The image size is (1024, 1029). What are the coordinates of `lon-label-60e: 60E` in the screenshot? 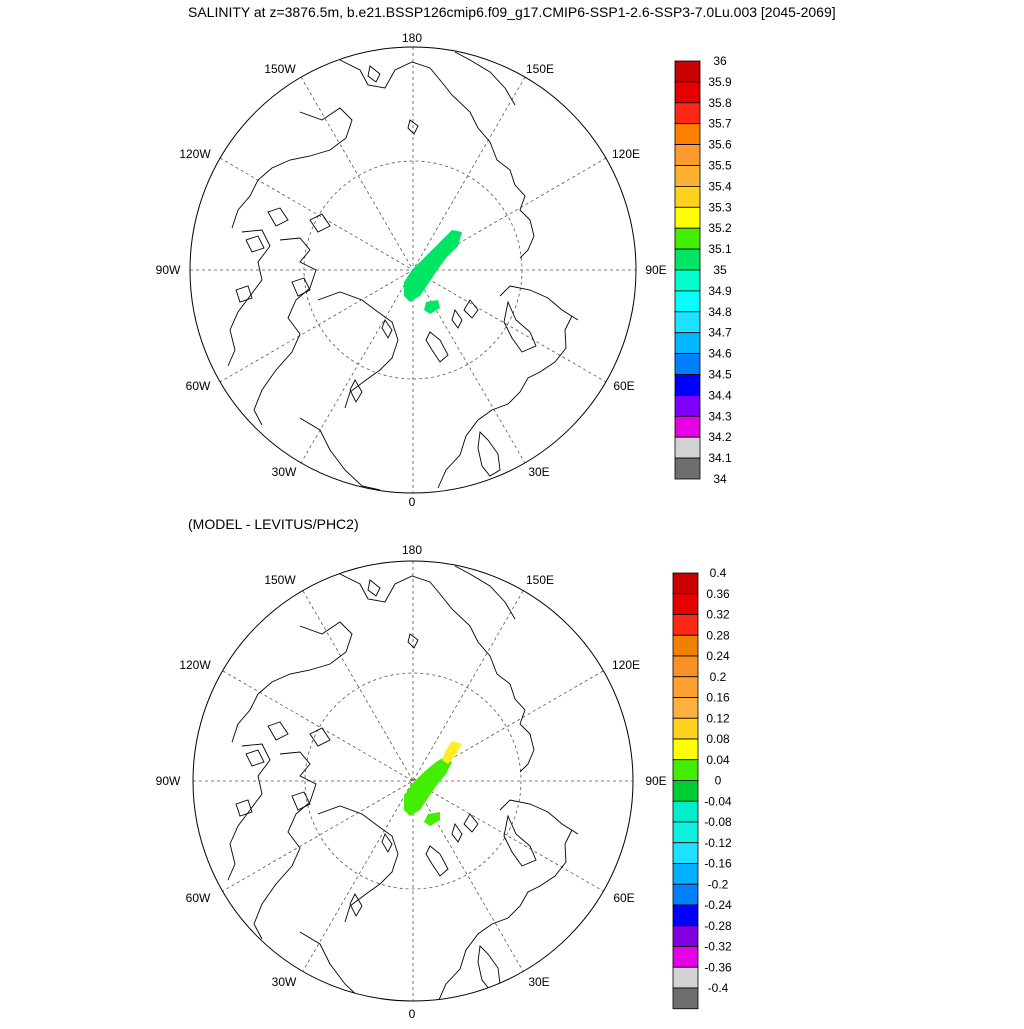 It's located at (623, 386).